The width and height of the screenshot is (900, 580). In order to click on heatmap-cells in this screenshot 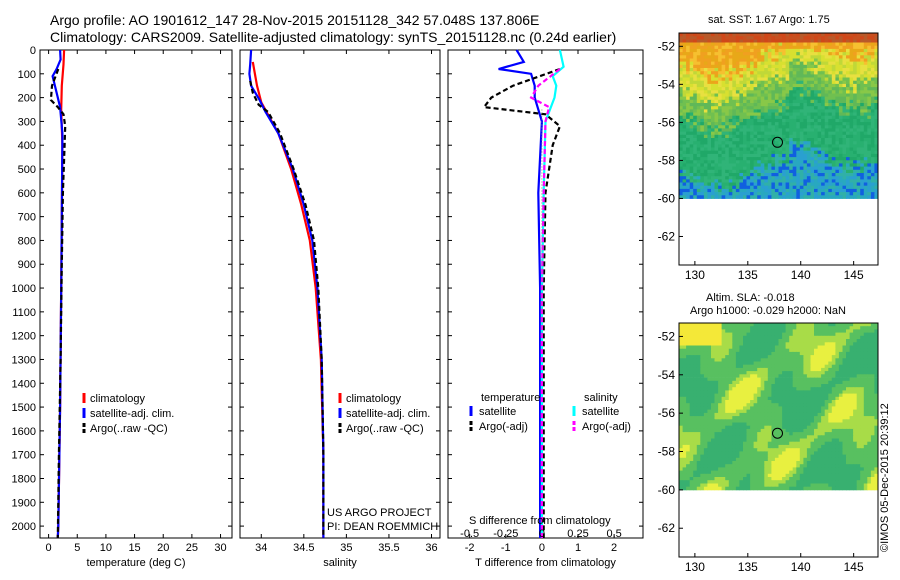, I will do `click(779, 407)`.